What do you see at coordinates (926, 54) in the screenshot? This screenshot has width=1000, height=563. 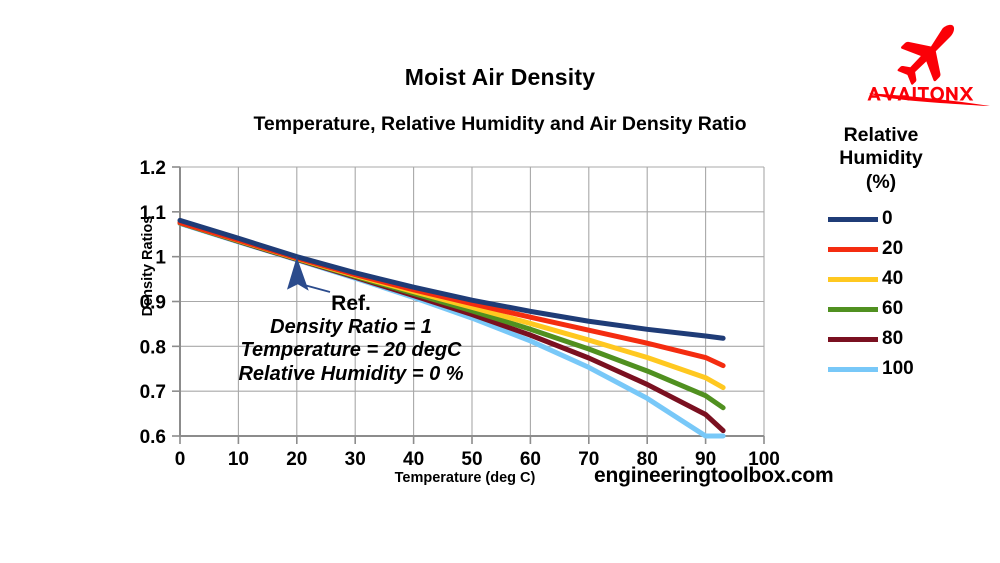 I see `airplane-icon` at bounding box center [926, 54].